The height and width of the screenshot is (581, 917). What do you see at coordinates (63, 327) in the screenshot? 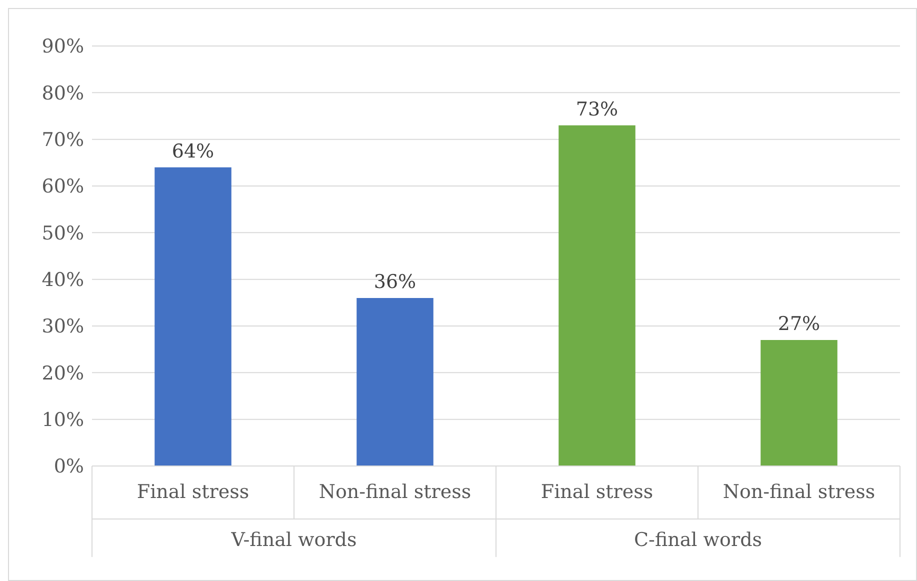
I see `y-tick-label: 30%` at bounding box center [63, 327].